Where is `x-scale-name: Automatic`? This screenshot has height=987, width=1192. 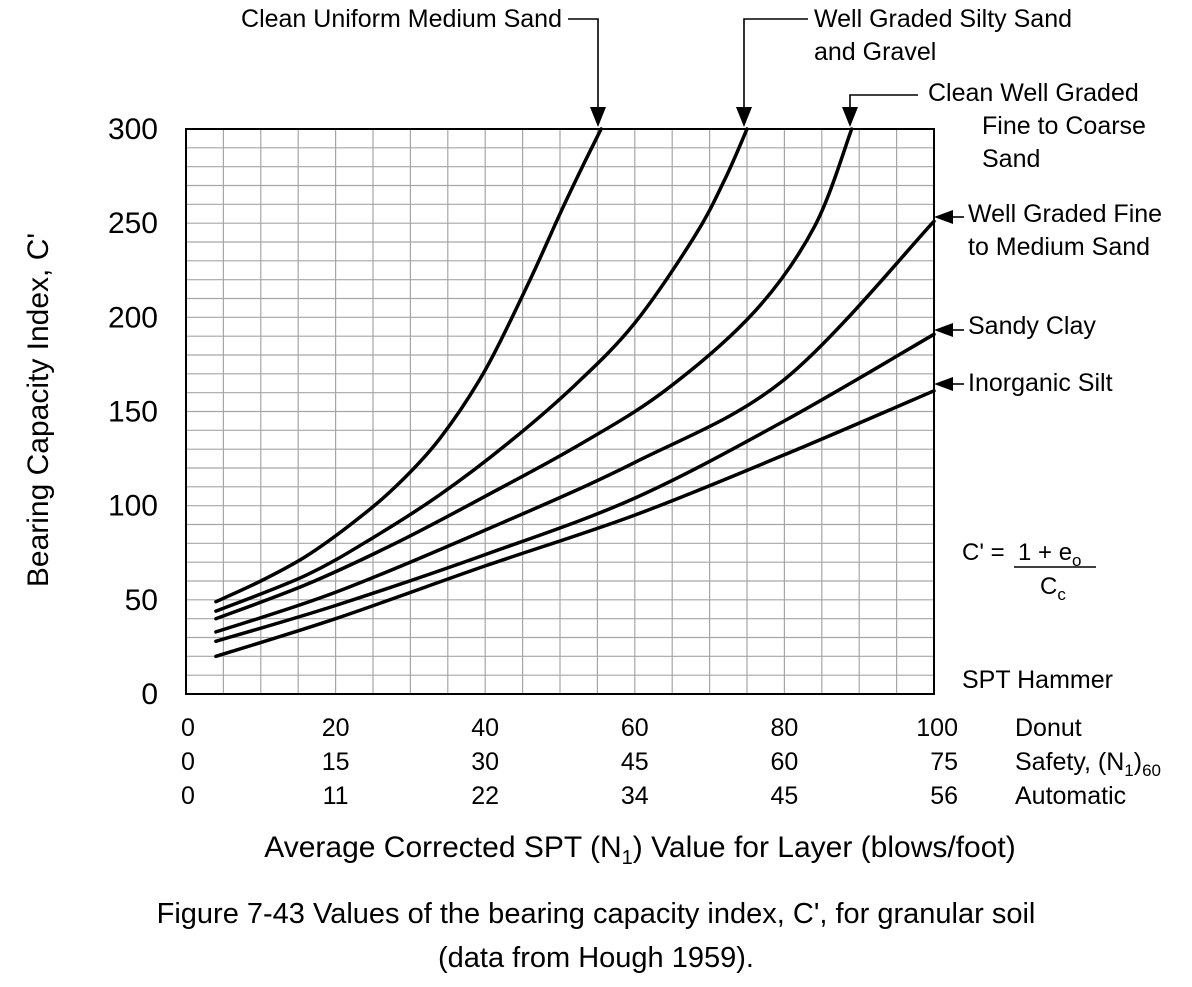 x-scale-name: Automatic is located at coordinates (1070, 796).